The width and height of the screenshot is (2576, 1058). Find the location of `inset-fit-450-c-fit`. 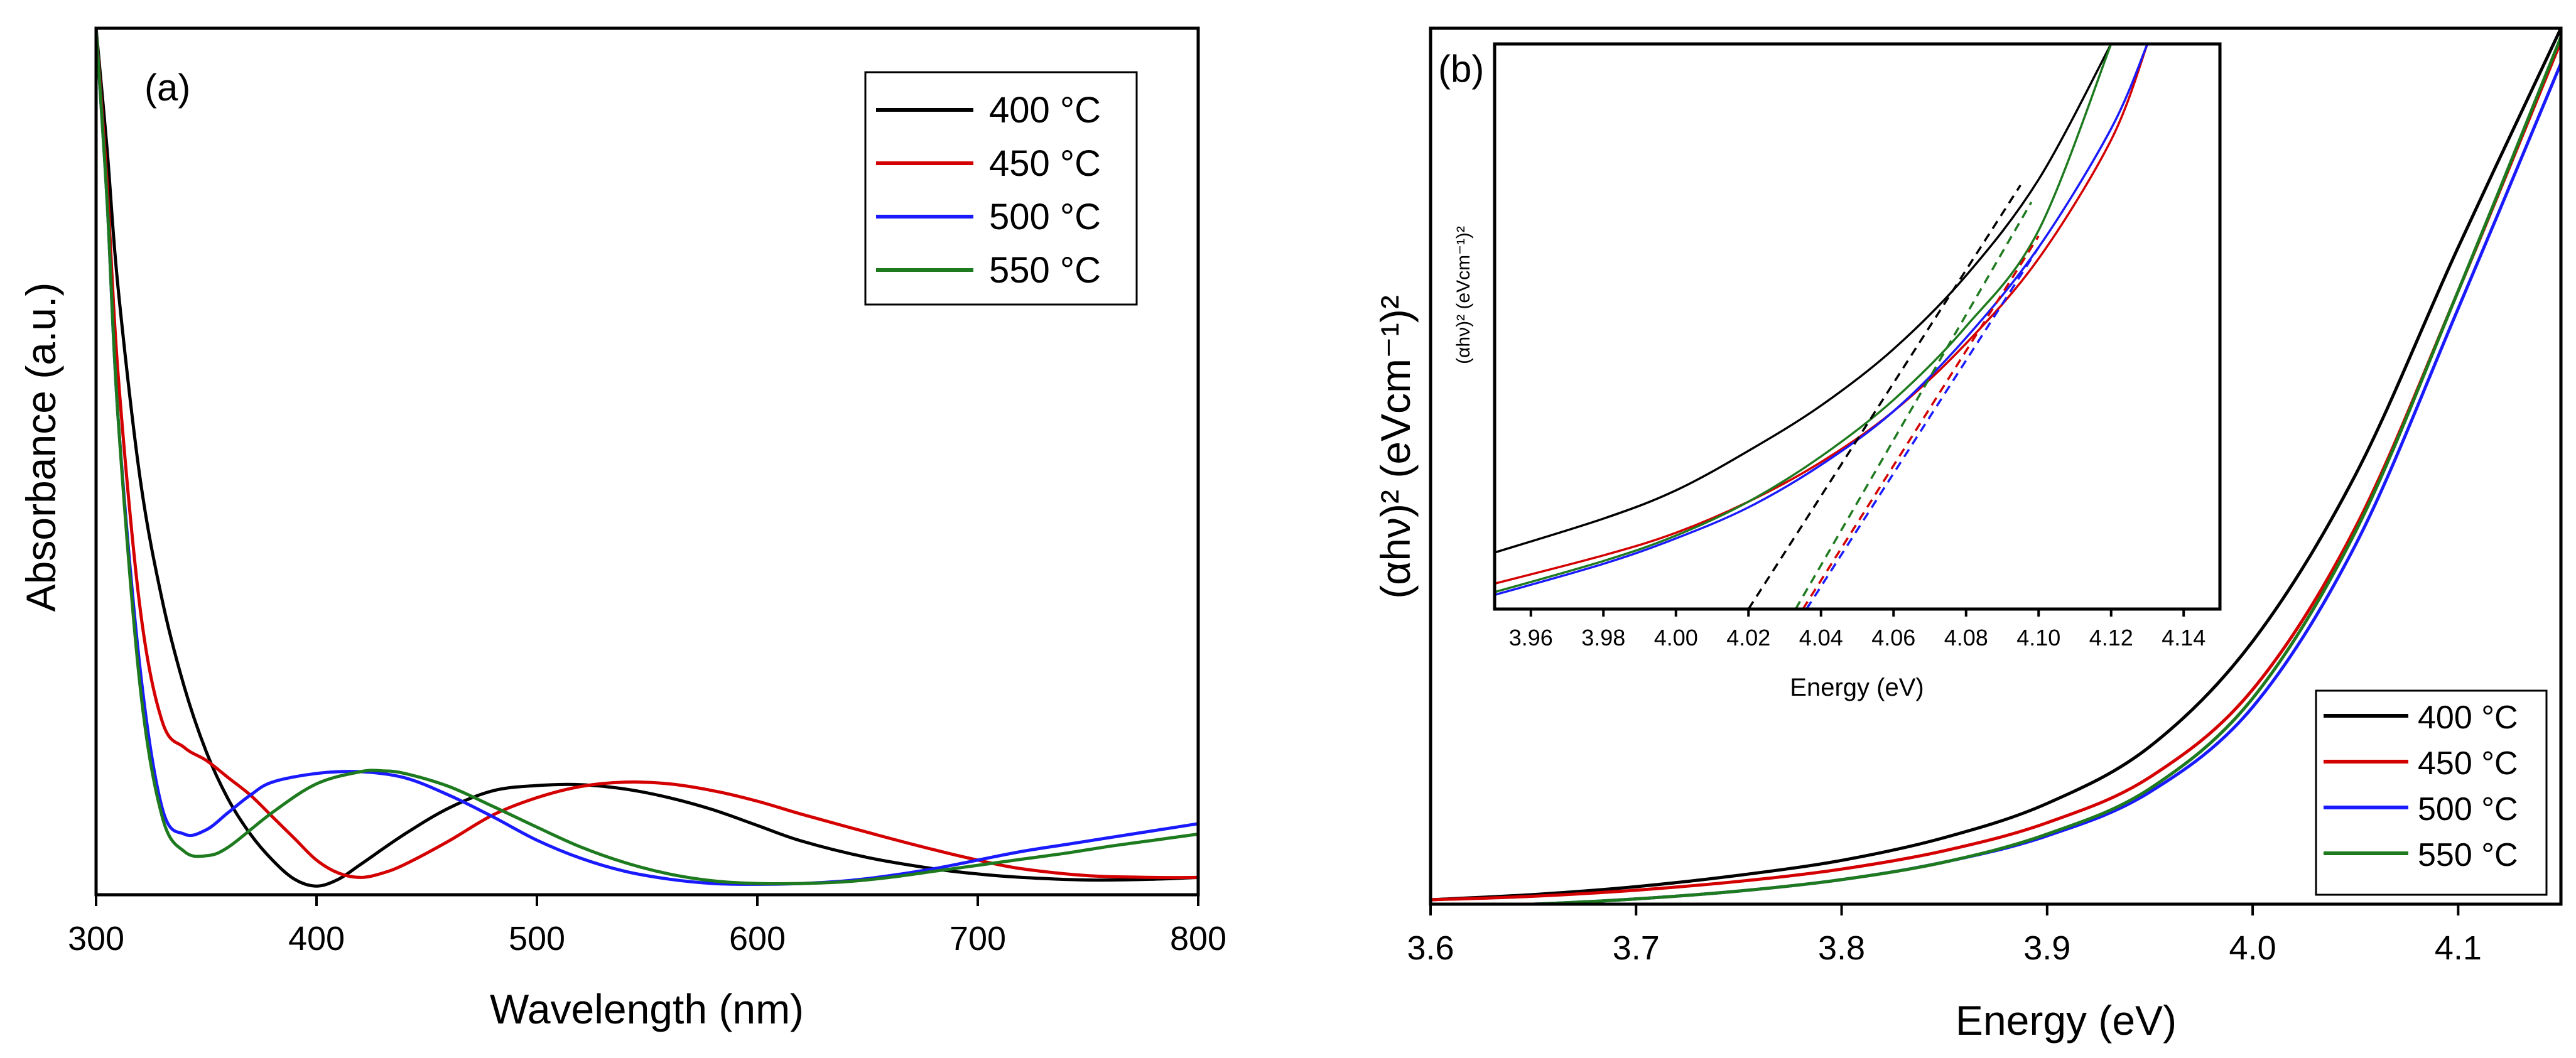

inset-fit-450-c-fit is located at coordinates (1921, 422).